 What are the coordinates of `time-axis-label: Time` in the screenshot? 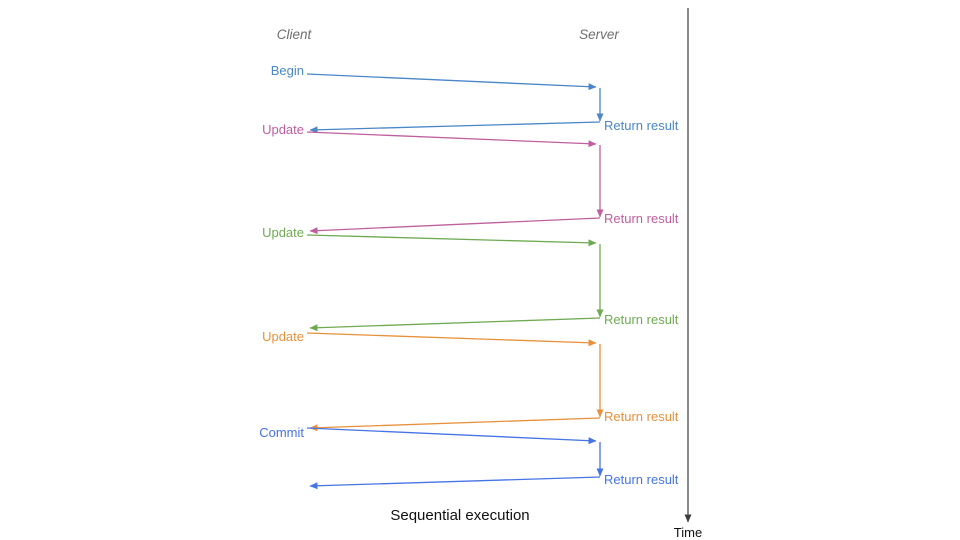 It's located at (688, 532).